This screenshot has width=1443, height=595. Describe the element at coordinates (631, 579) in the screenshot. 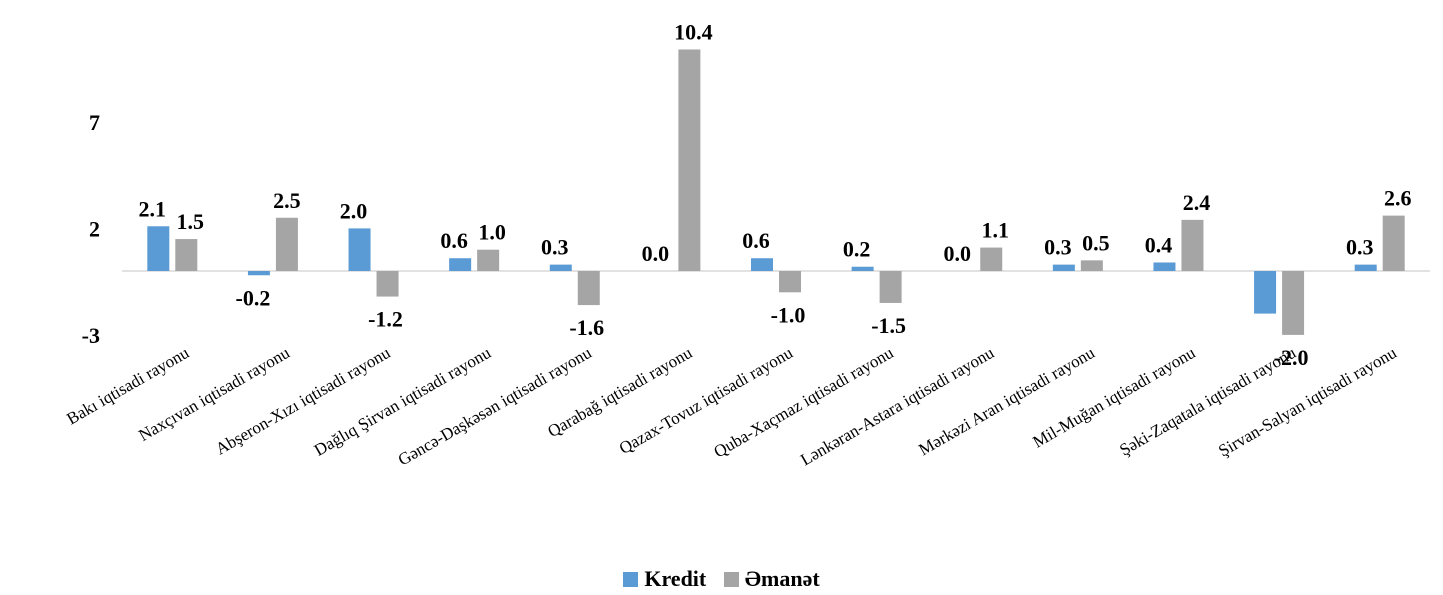

I see `legend-swatch-kredit` at that location.